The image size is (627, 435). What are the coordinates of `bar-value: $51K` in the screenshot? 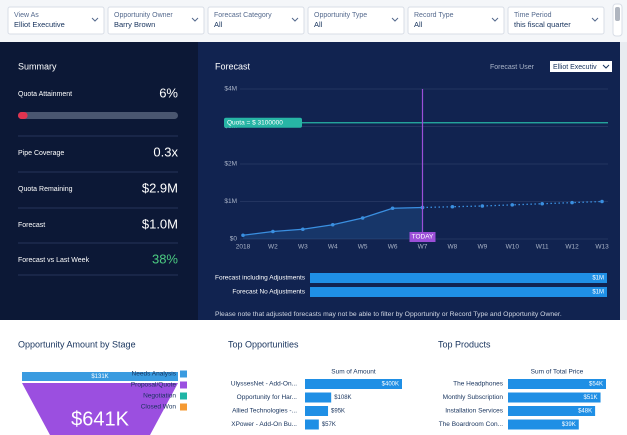 It's located at (591, 398).